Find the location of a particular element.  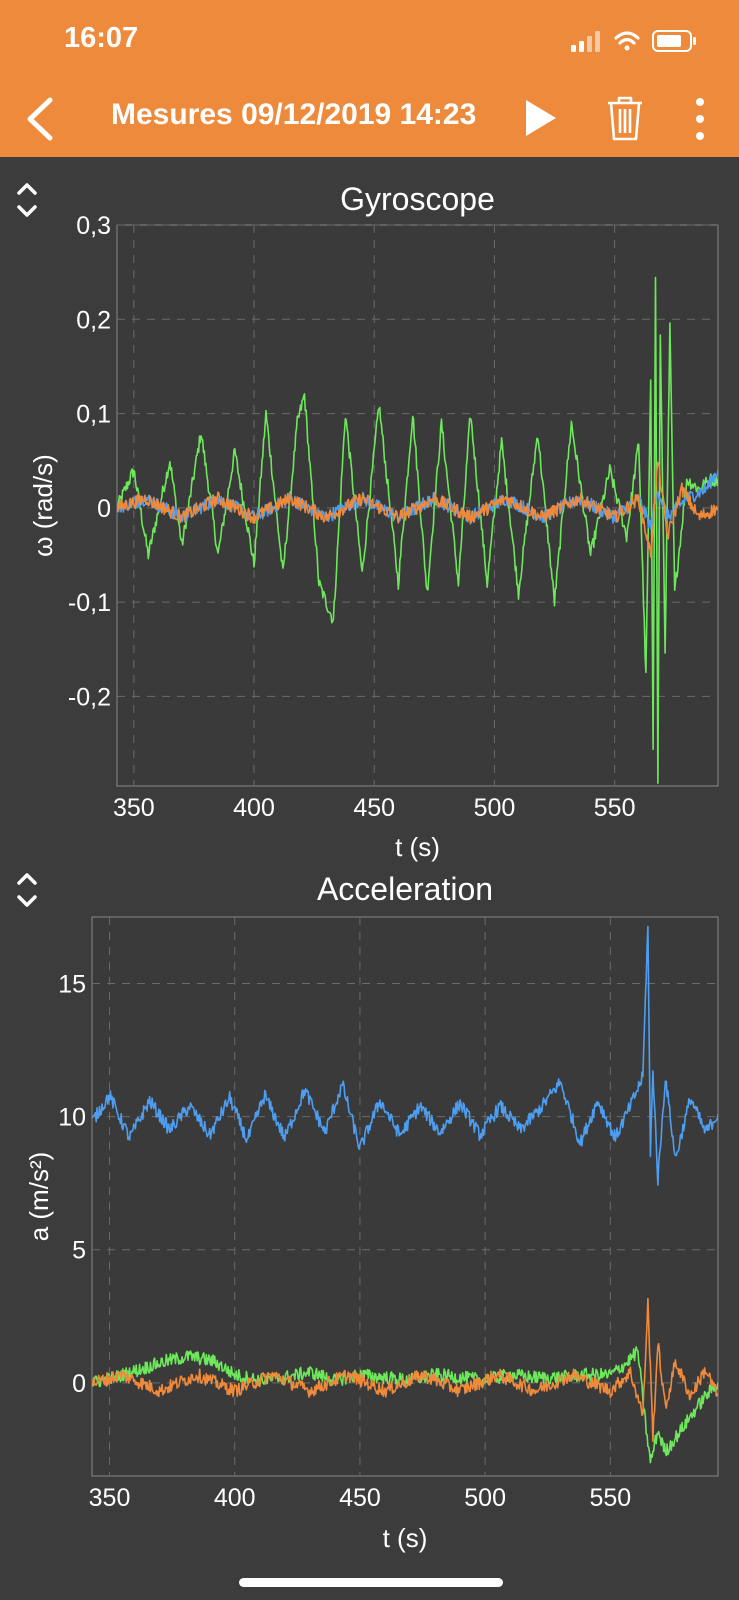

chevron-left-icon is located at coordinates (40, 119).